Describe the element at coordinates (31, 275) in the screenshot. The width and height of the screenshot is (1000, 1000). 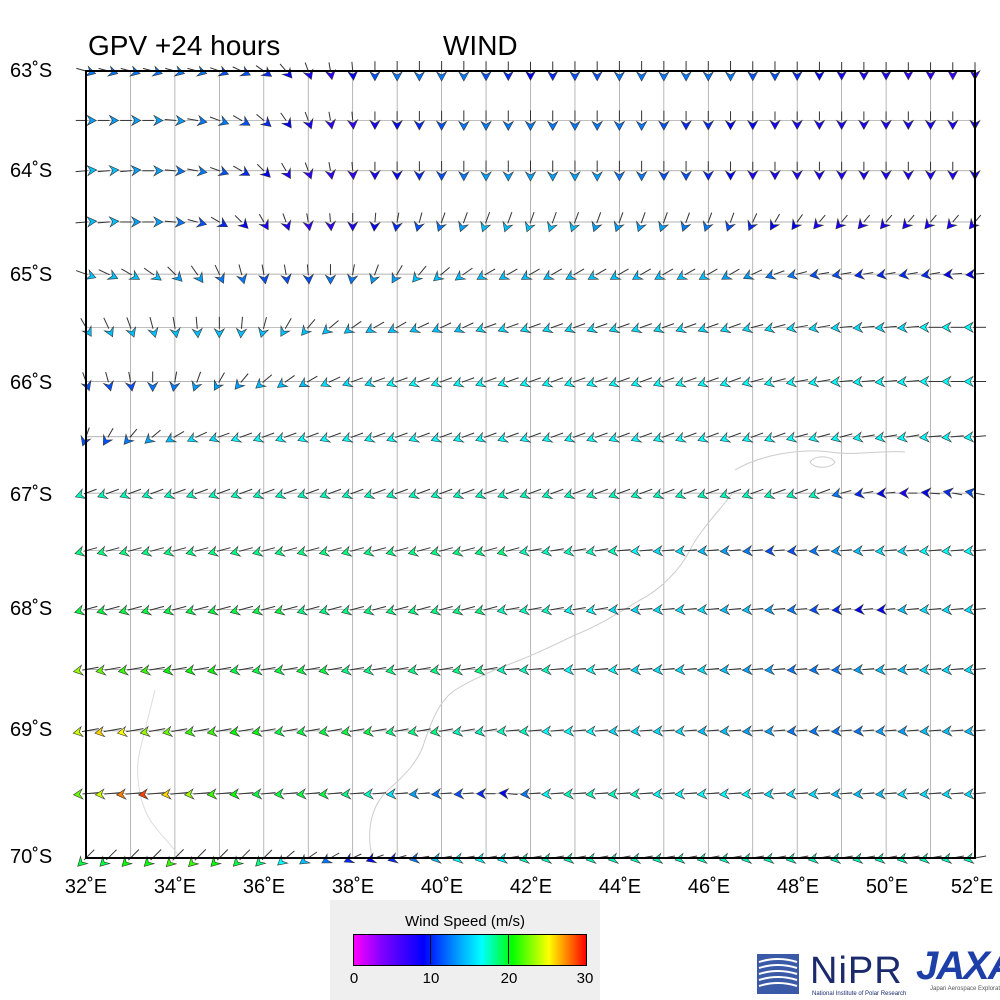
I see `lat-label-65s: 65˚S` at that location.